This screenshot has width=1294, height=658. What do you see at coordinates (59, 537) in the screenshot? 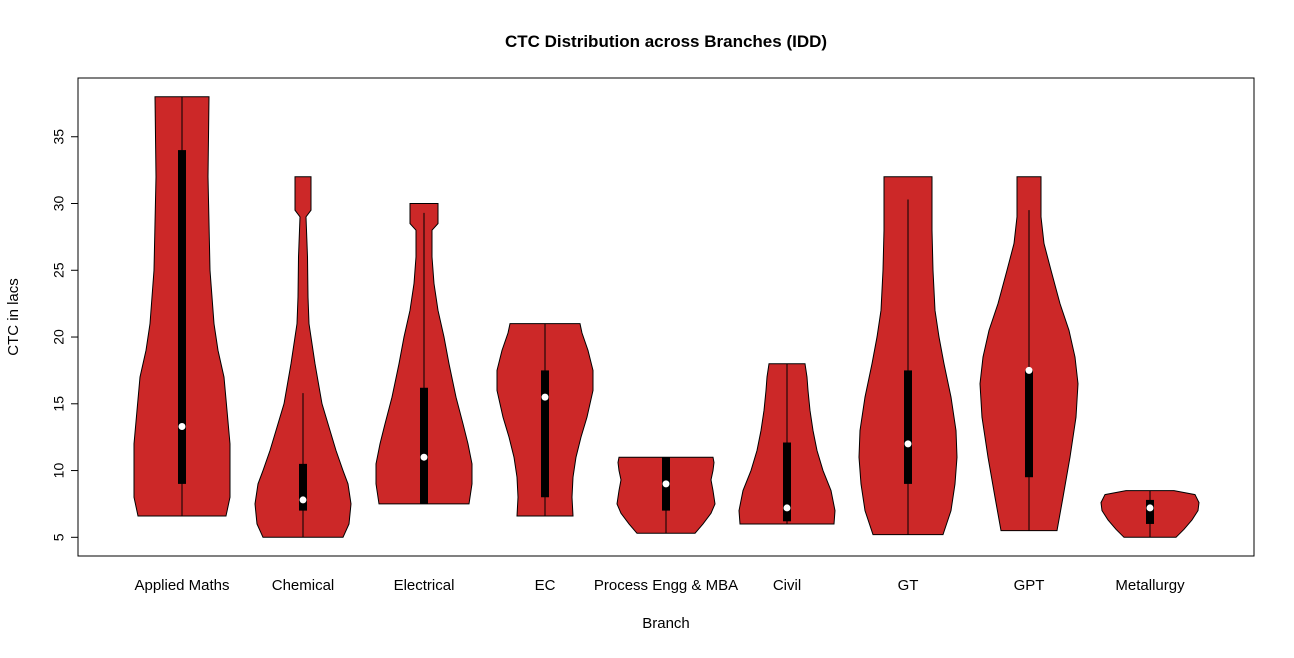
I see `y-tick-label: 5` at bounding box center [59, 537].